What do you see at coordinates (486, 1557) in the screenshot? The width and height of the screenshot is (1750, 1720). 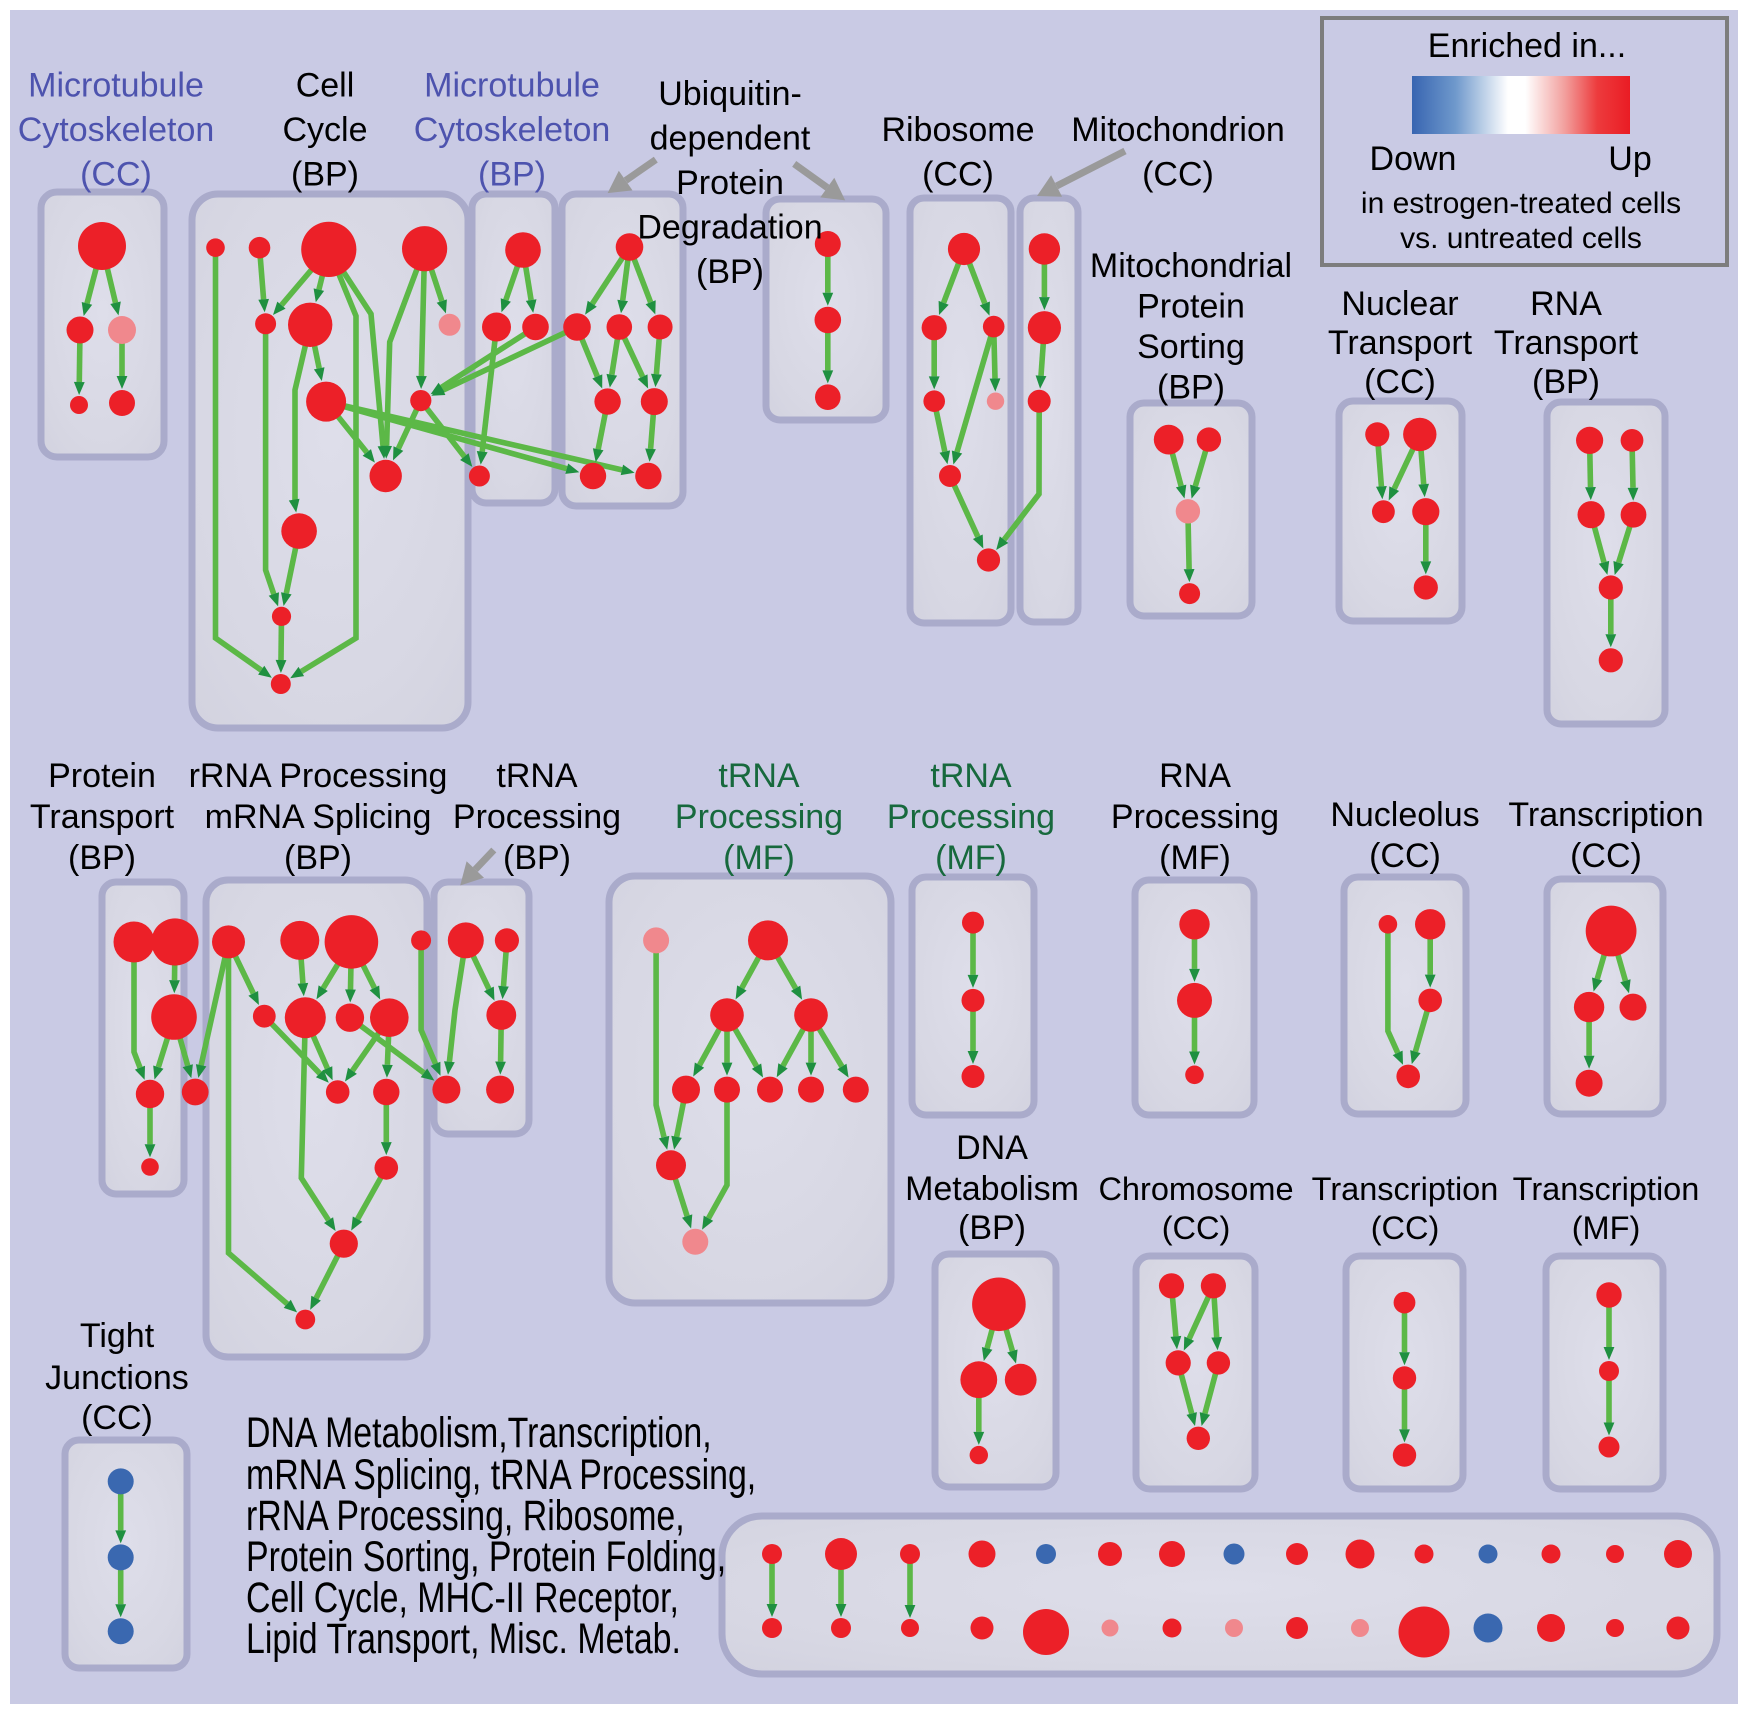 I see `svg-text:Protein Sorting, Protein Foldi: Protein Sorting, Protein Folding,` at bounding box center [486, 1557].